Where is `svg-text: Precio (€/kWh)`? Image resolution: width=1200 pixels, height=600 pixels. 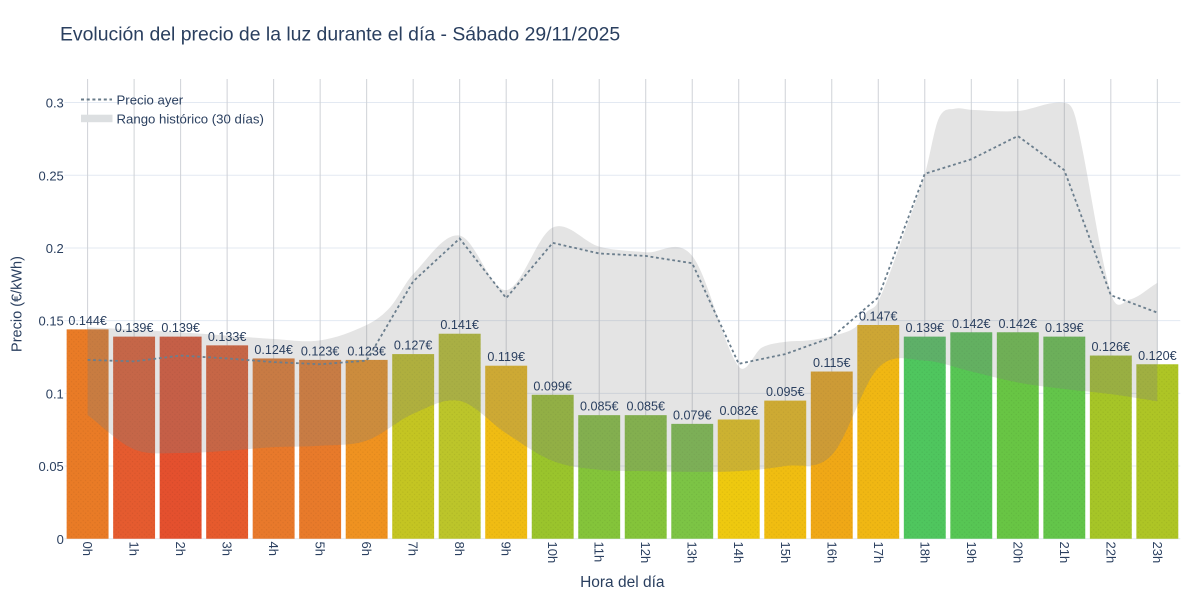 svg-text: Precio (€/kWh) is located at coordinates (18, 304).